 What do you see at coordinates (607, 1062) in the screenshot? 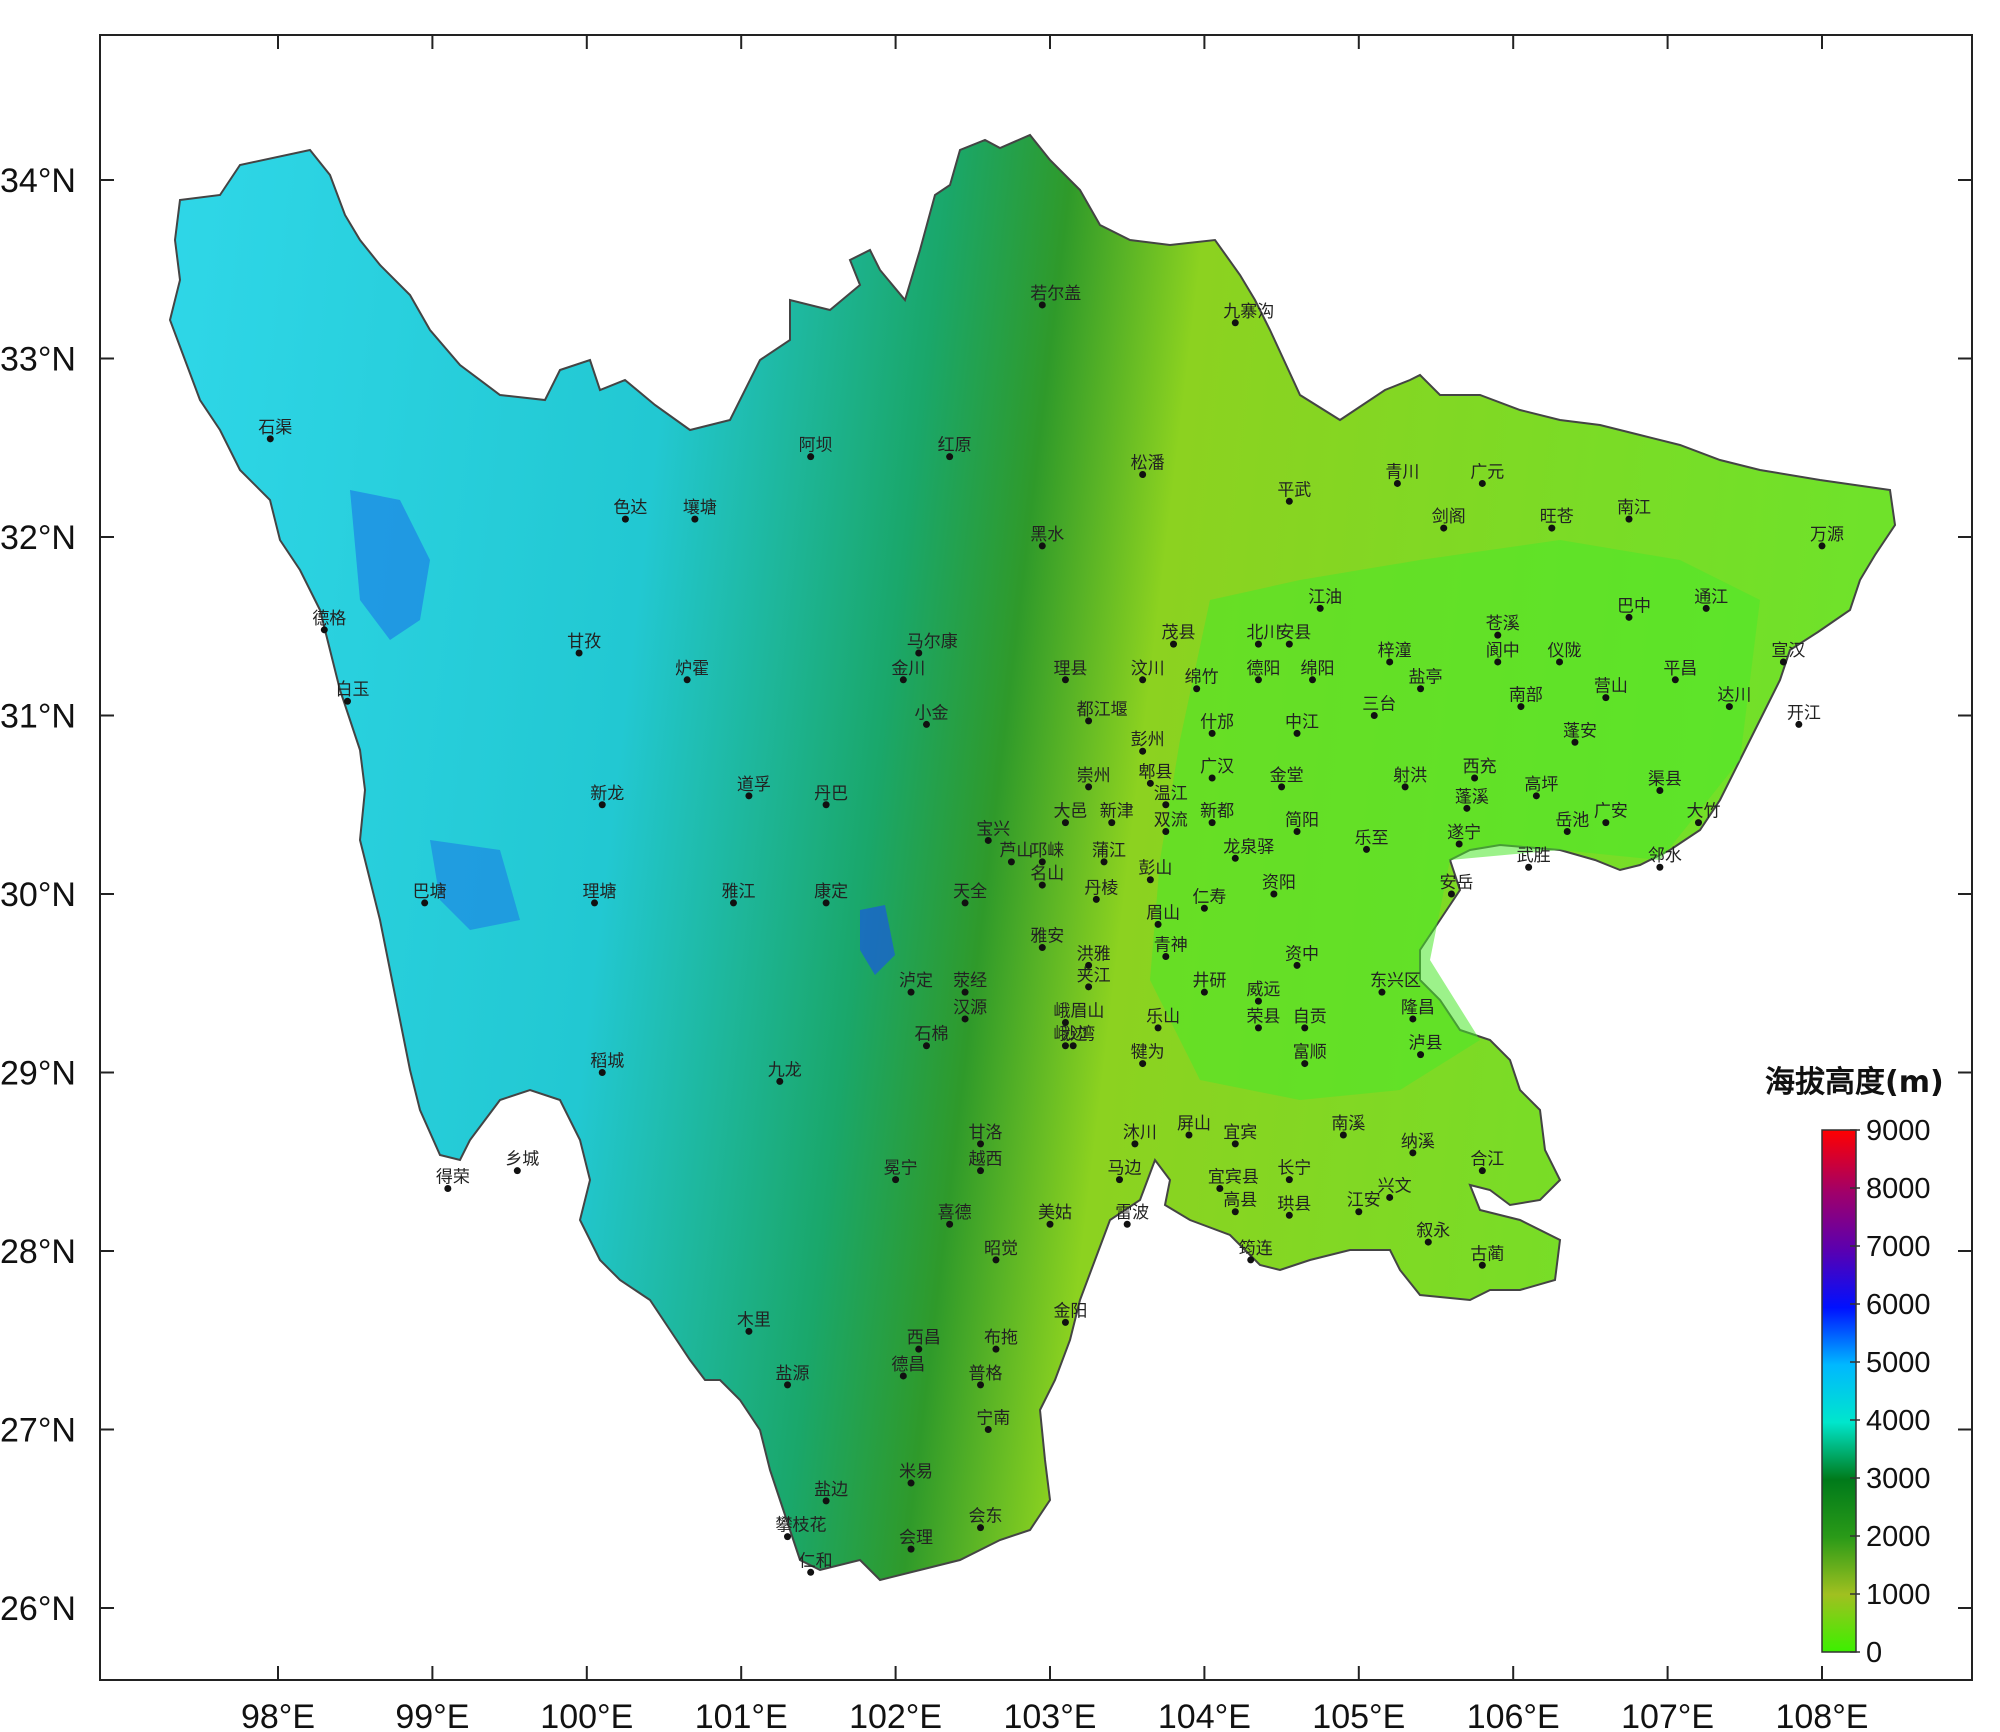
I see `city-label: 稻城` at bounding box center [607, 1062].